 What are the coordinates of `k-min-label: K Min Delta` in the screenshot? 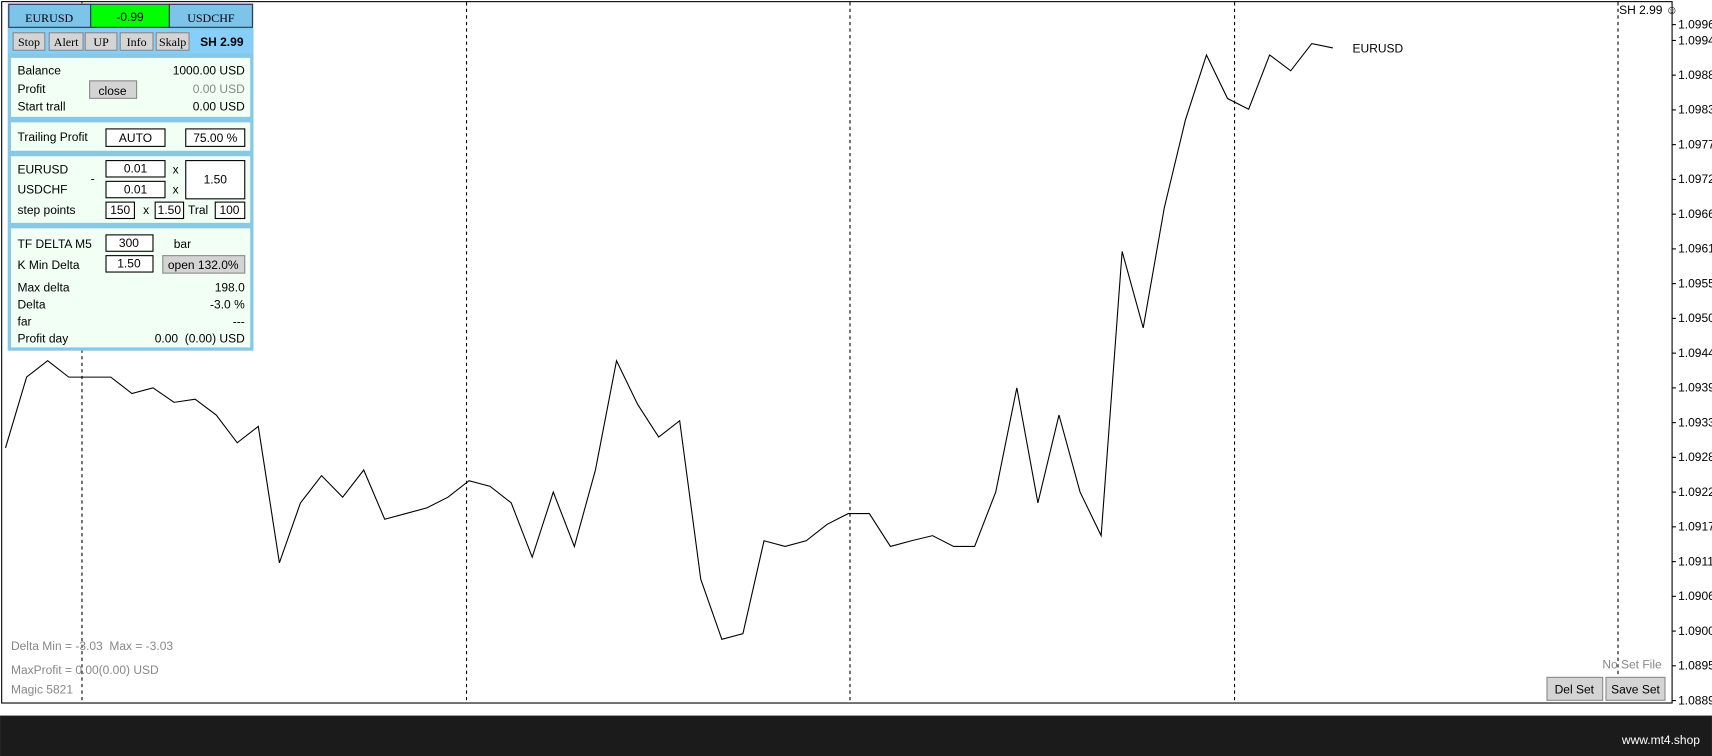 It's located at (49, 265).